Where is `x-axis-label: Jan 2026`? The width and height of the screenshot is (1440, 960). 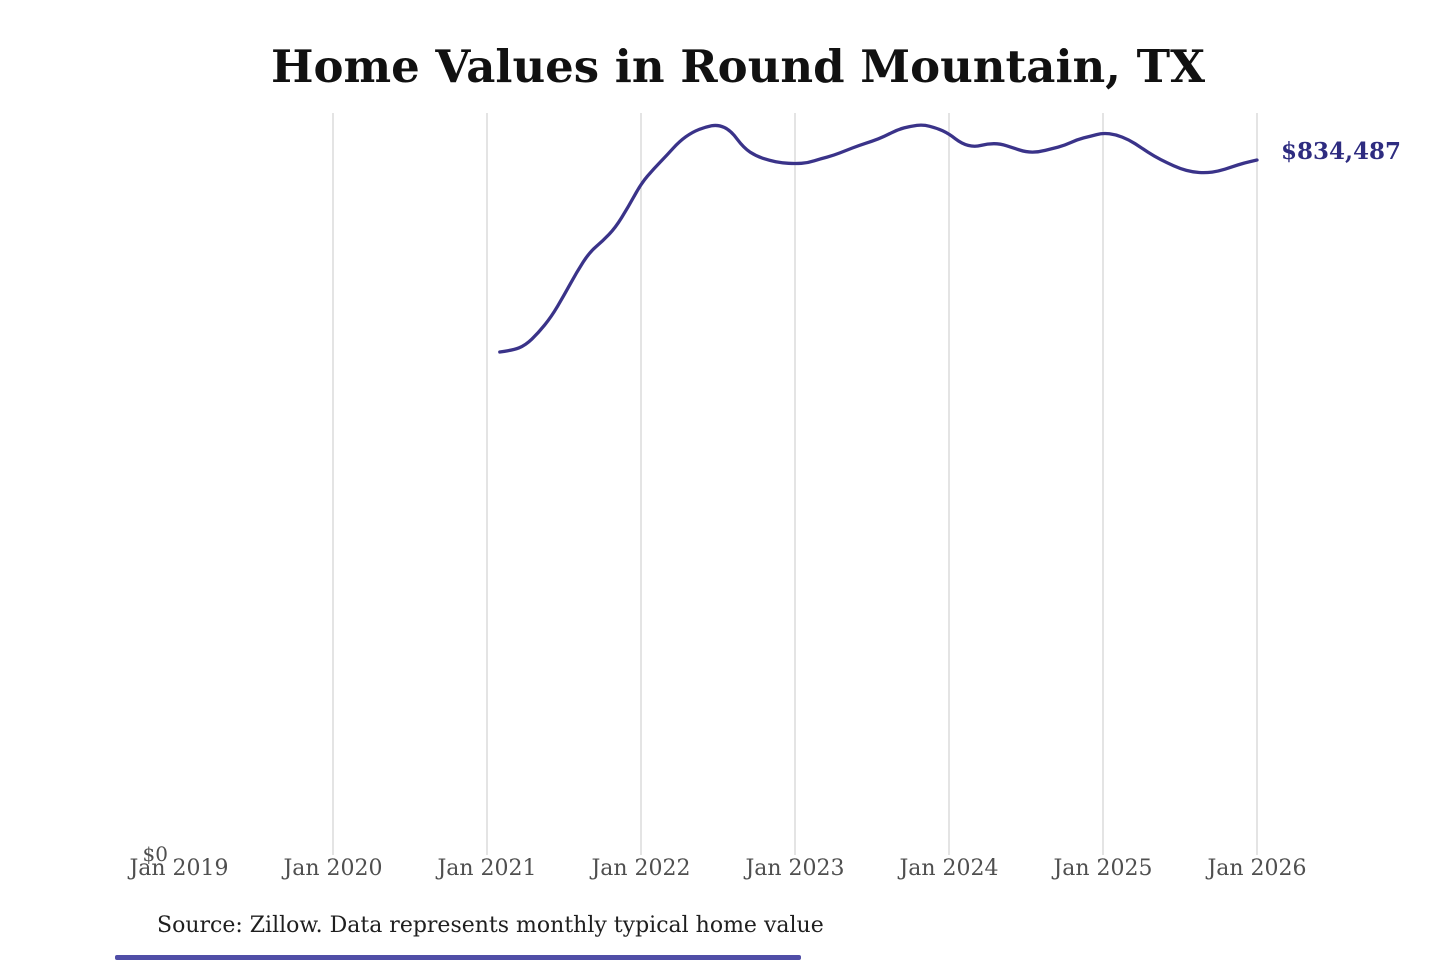
x-axis-label: Jan 2026 is located at coordinates (1257, 868).